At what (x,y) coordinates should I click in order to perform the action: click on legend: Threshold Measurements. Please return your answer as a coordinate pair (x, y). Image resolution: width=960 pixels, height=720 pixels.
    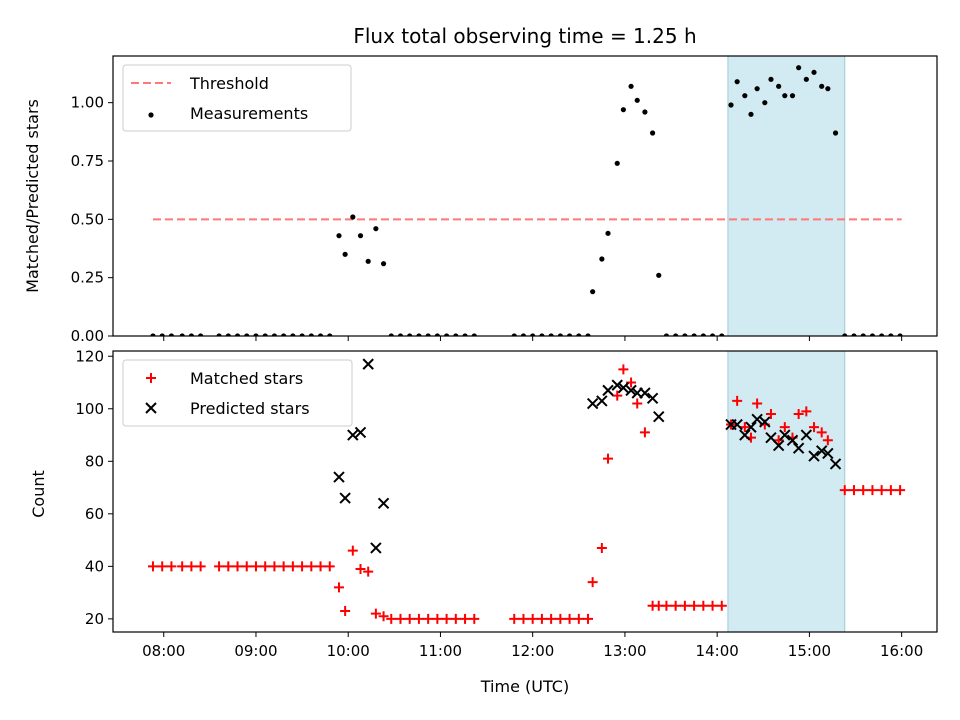
    Looking at the image, I should click on (237, 98).